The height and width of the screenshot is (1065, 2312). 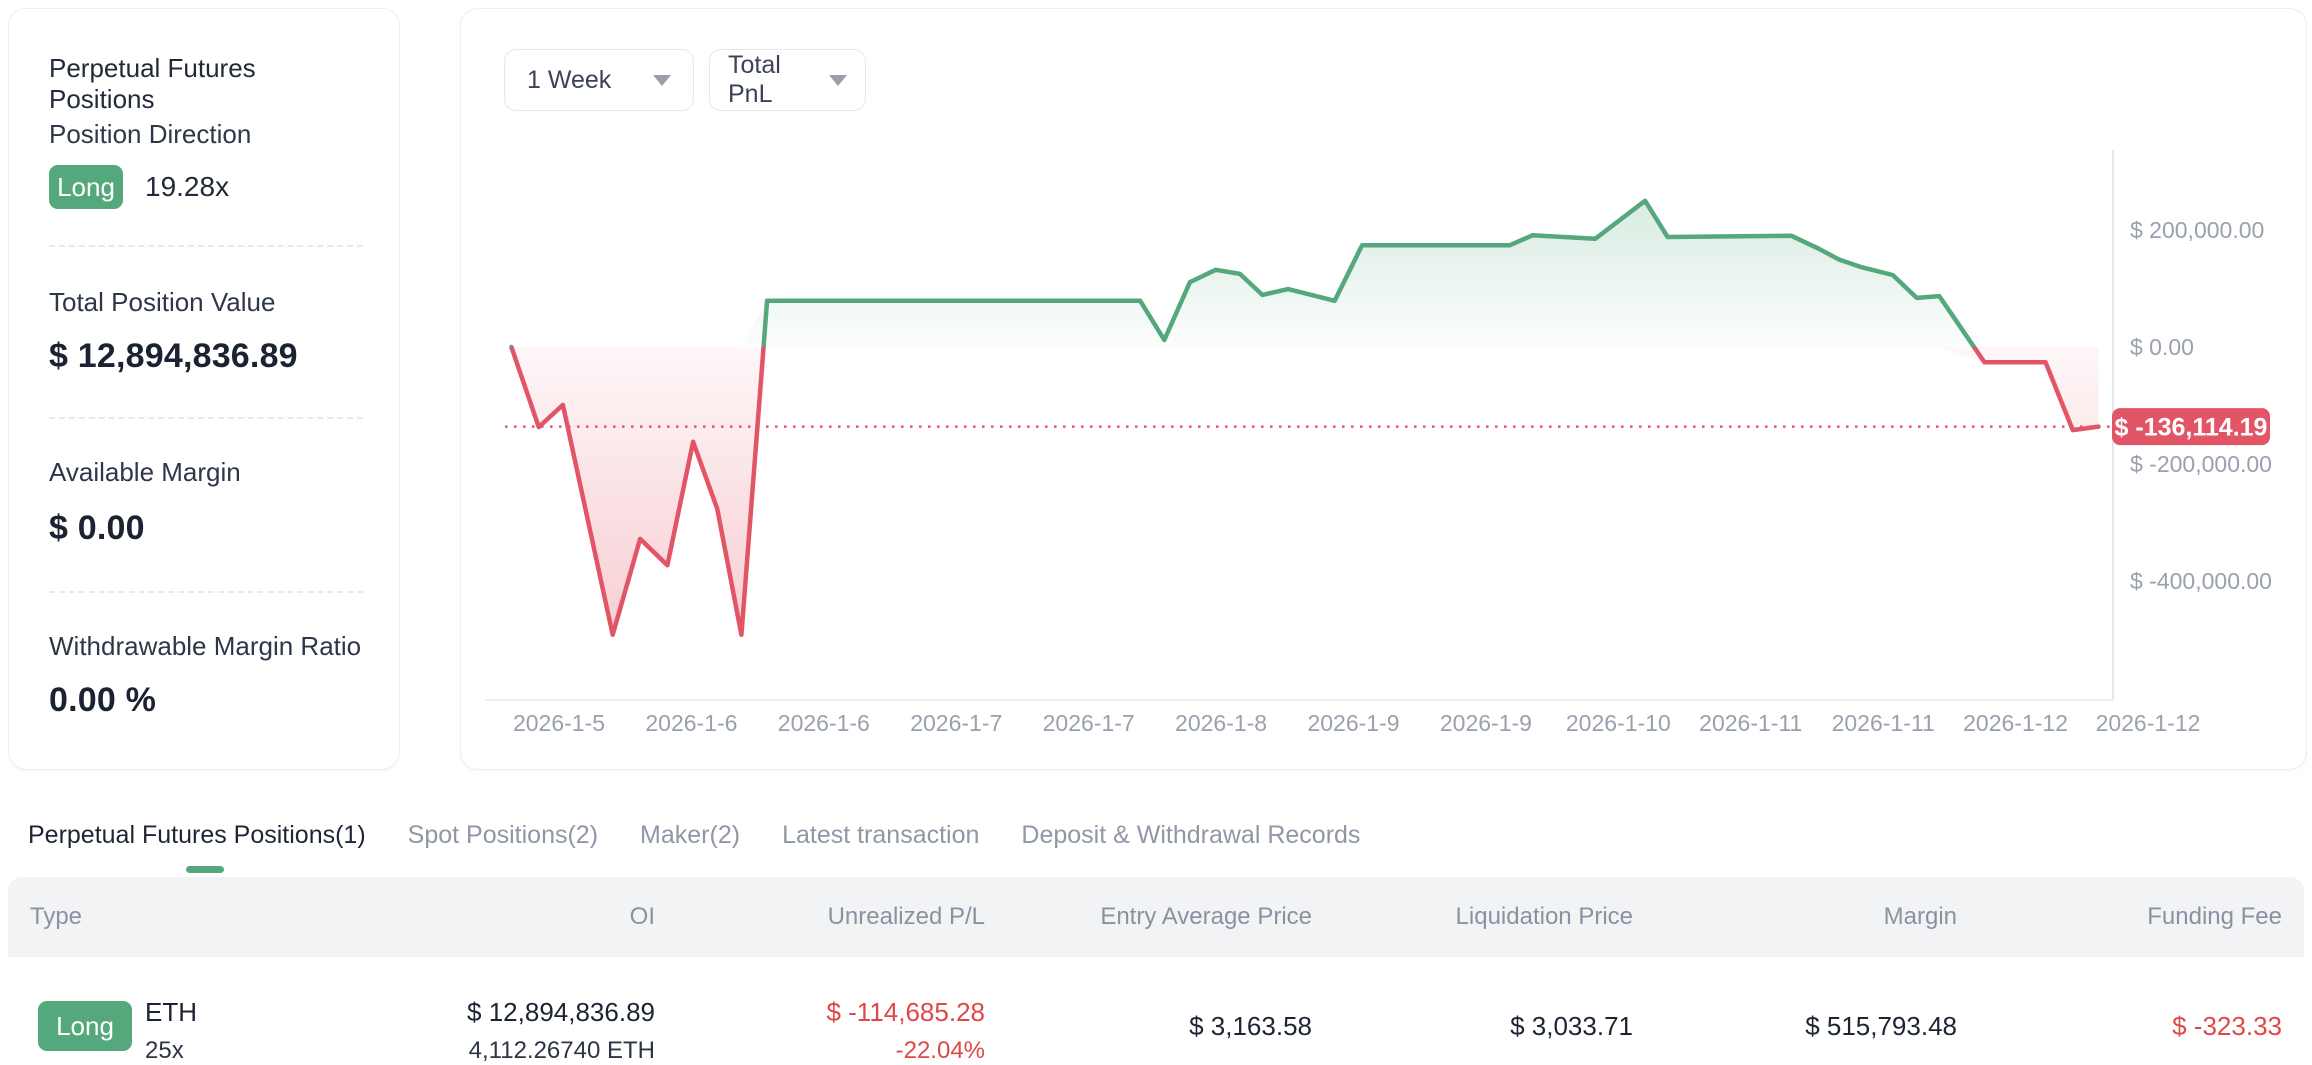 I want to click on funding-fee-value: $ -323.33, so click(x=2227, y=1026).